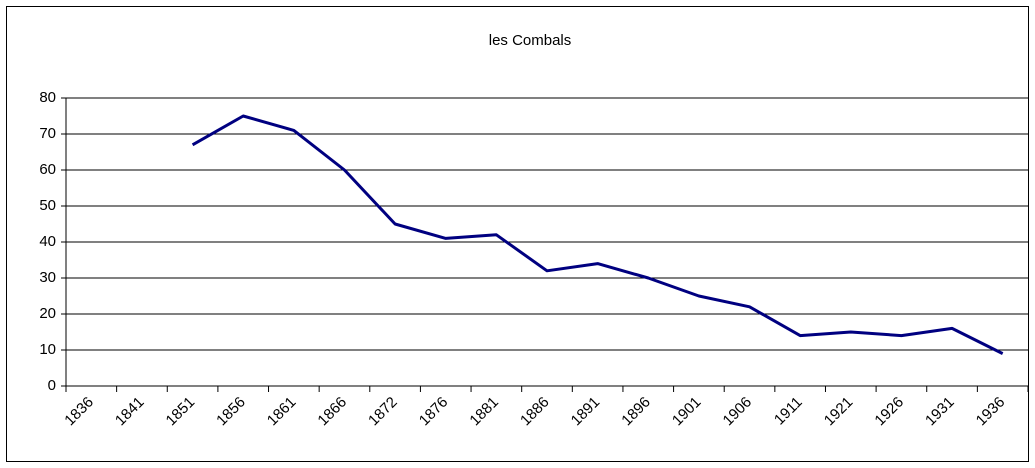 Image resolution: width=1035 pixels, height=468 pixels. I want to click on y-tick-label: 60, so click(47, 169).